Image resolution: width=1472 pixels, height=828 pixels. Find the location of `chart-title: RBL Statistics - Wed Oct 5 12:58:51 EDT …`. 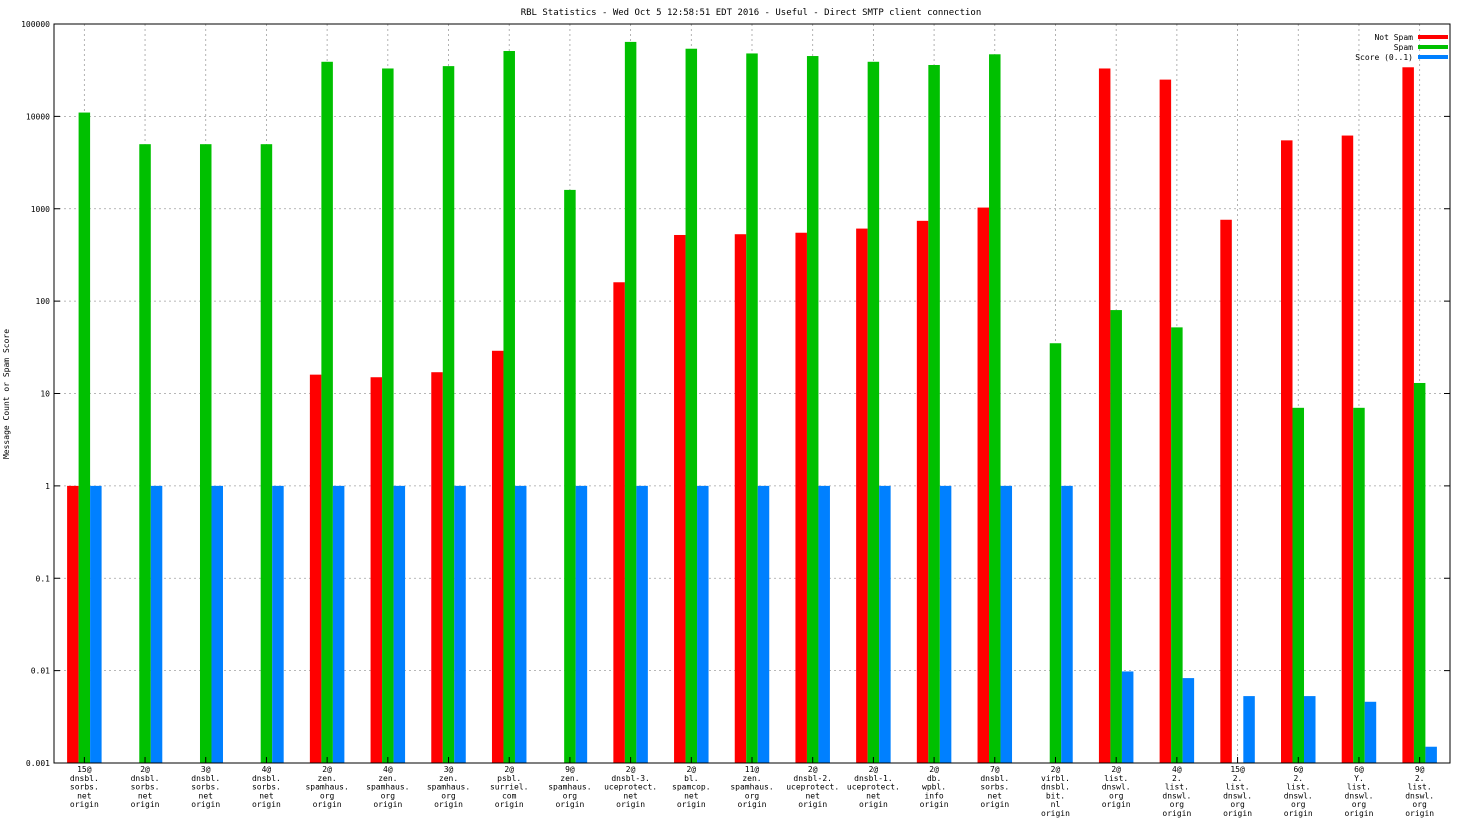

chart-title: RBL Statistics - Wed Oct 5 12:58:51 EDT … is located at coordinates (751, 13).